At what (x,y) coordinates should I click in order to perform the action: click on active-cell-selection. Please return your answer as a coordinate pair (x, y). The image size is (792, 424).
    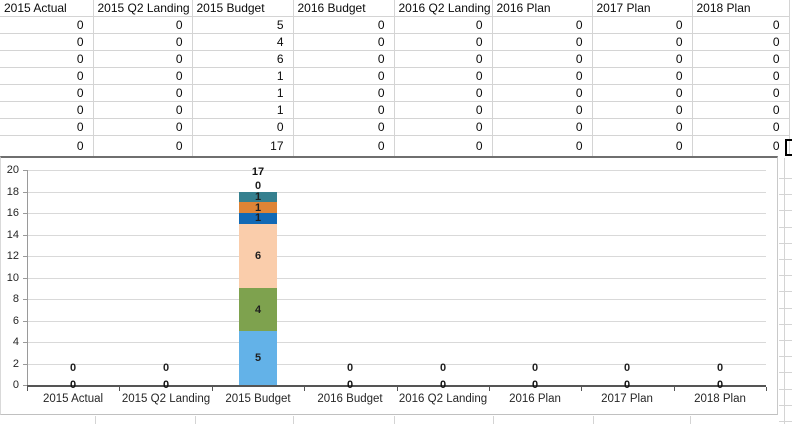
    Looking at the image, I should click on (788, 147).